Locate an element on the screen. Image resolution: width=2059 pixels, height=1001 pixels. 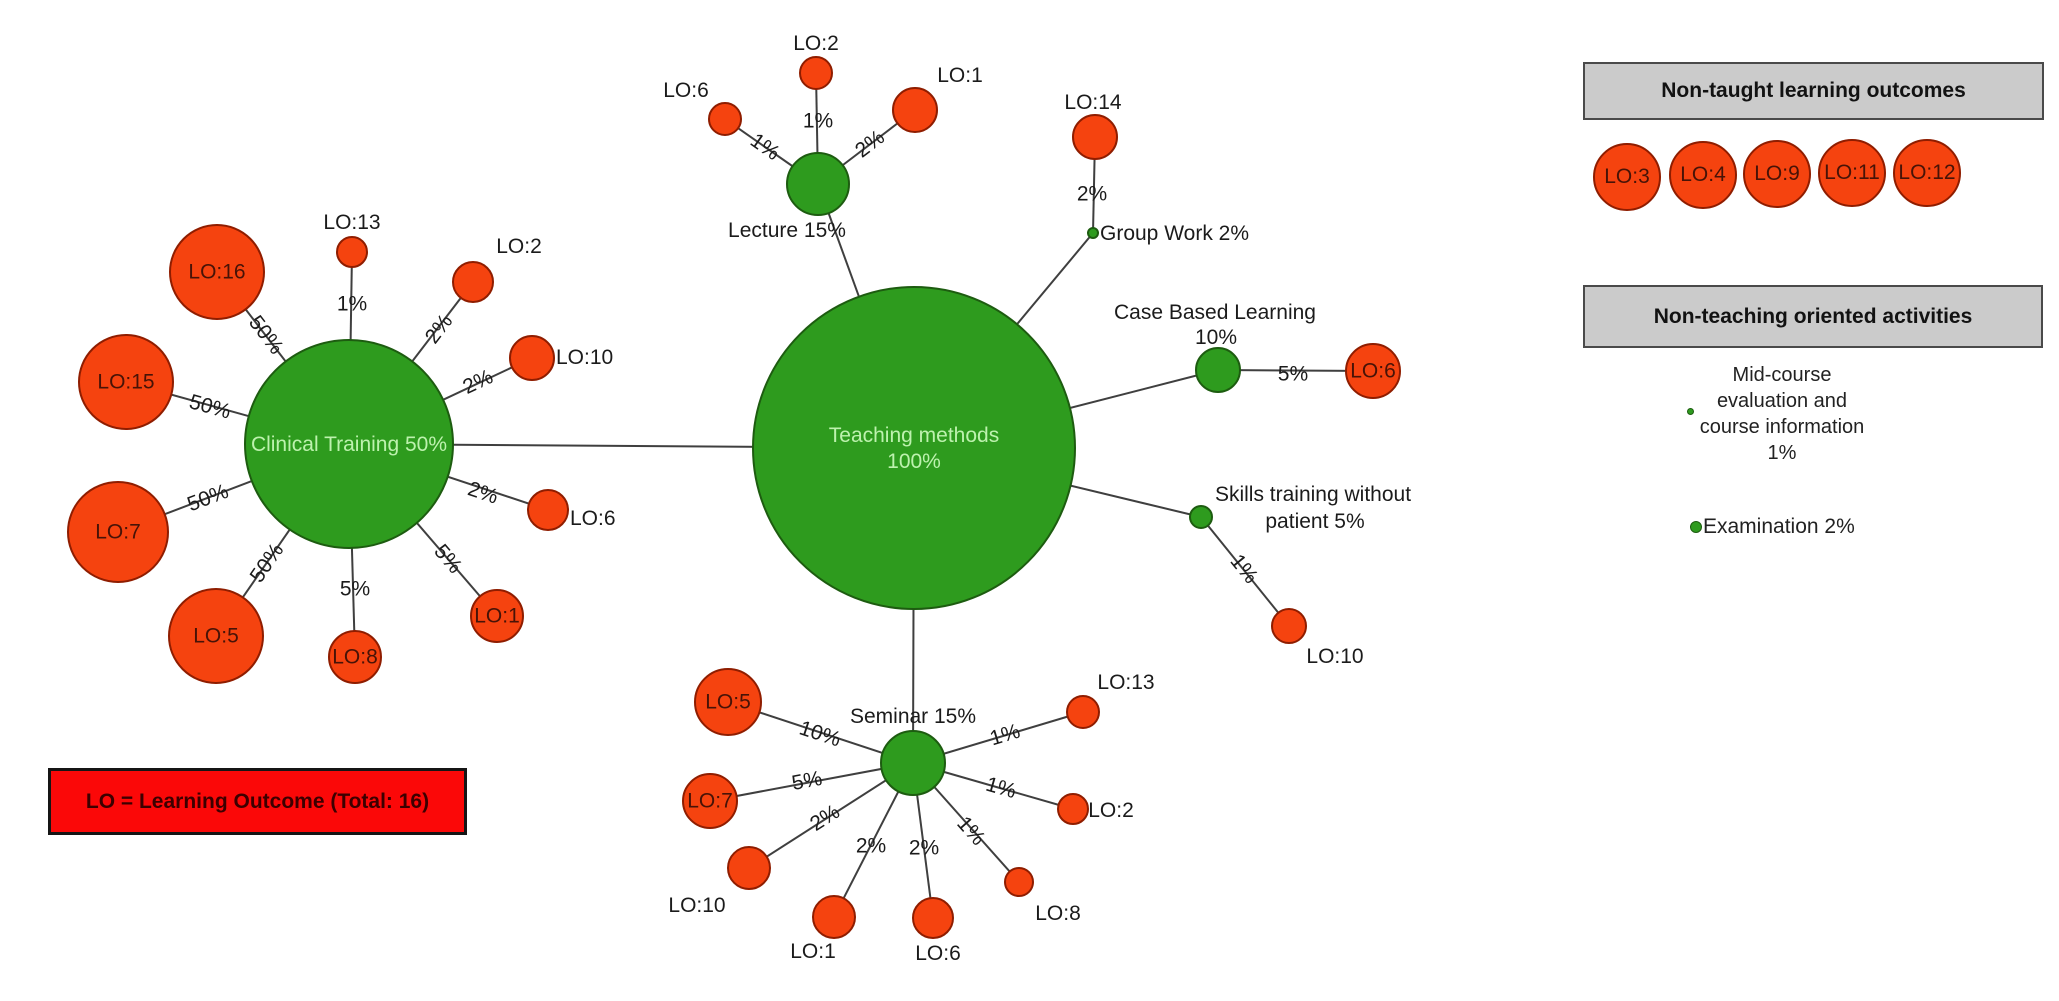
non-taught-lo9-circle: LO:9 is located at coordinates (1777, 174).